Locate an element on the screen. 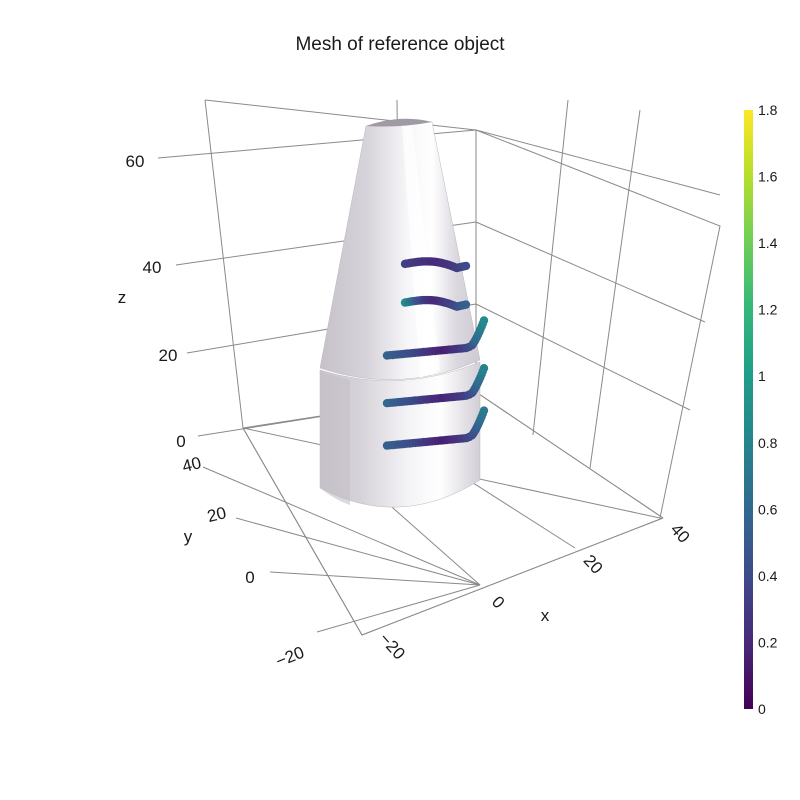 The image size is (800, 800). mesh-cylinder-shadow is located at coordinates (335, 438).